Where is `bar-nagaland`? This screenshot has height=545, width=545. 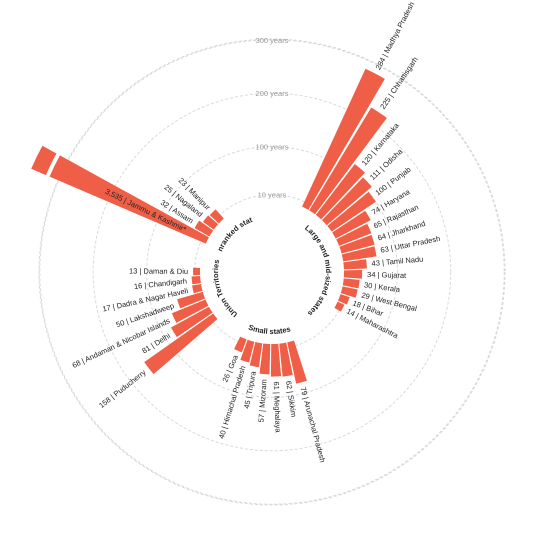
bar-nagaland is located at coordinates (210, 222).